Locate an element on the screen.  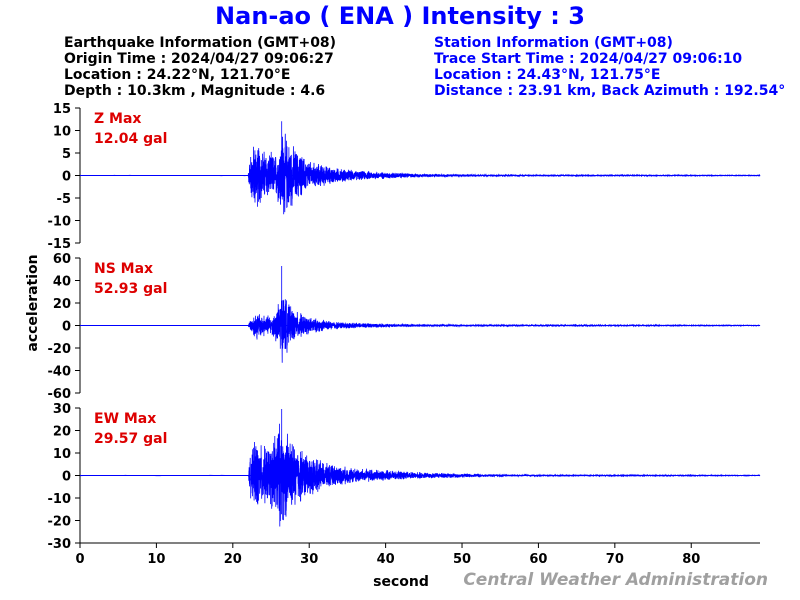
y-tick-label-ns: 0 is located at coordinates (66, 327).